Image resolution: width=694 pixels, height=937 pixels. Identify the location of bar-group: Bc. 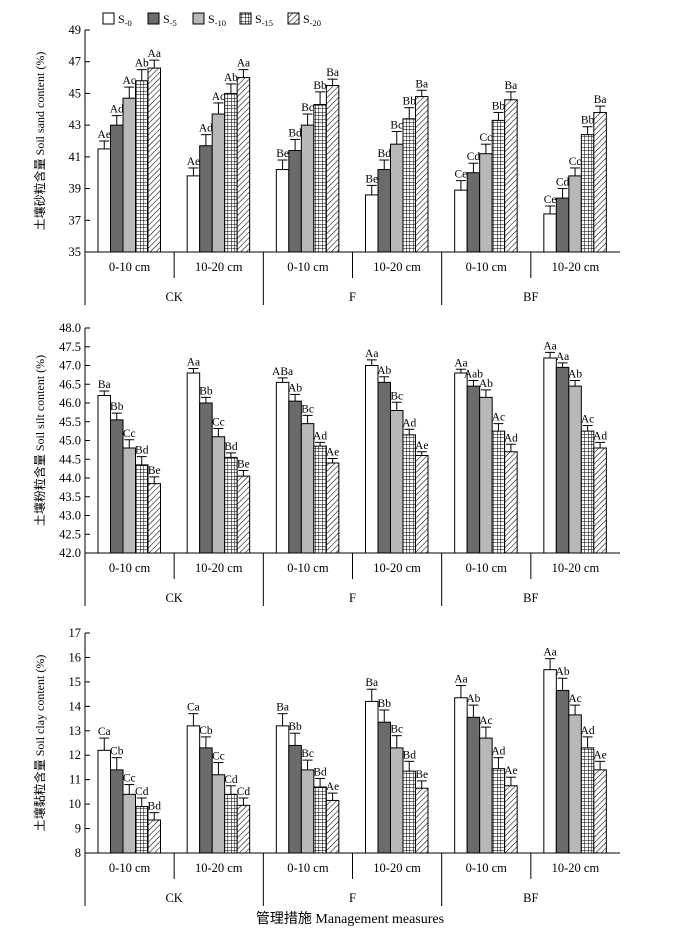
(307, 801).